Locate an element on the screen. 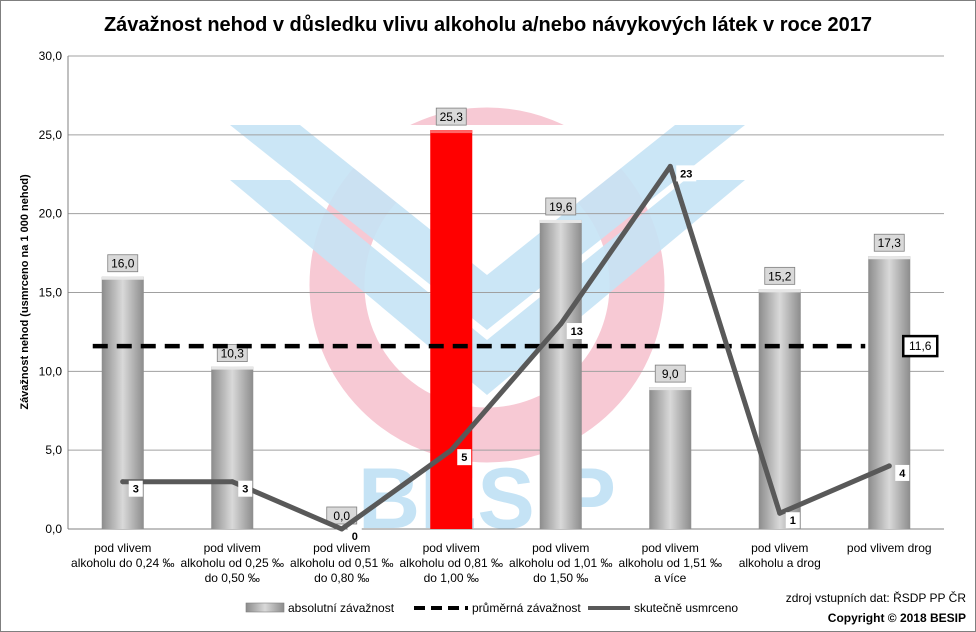  legend-label-bars: absolutní závažnost is located at coordinates (341, 608).